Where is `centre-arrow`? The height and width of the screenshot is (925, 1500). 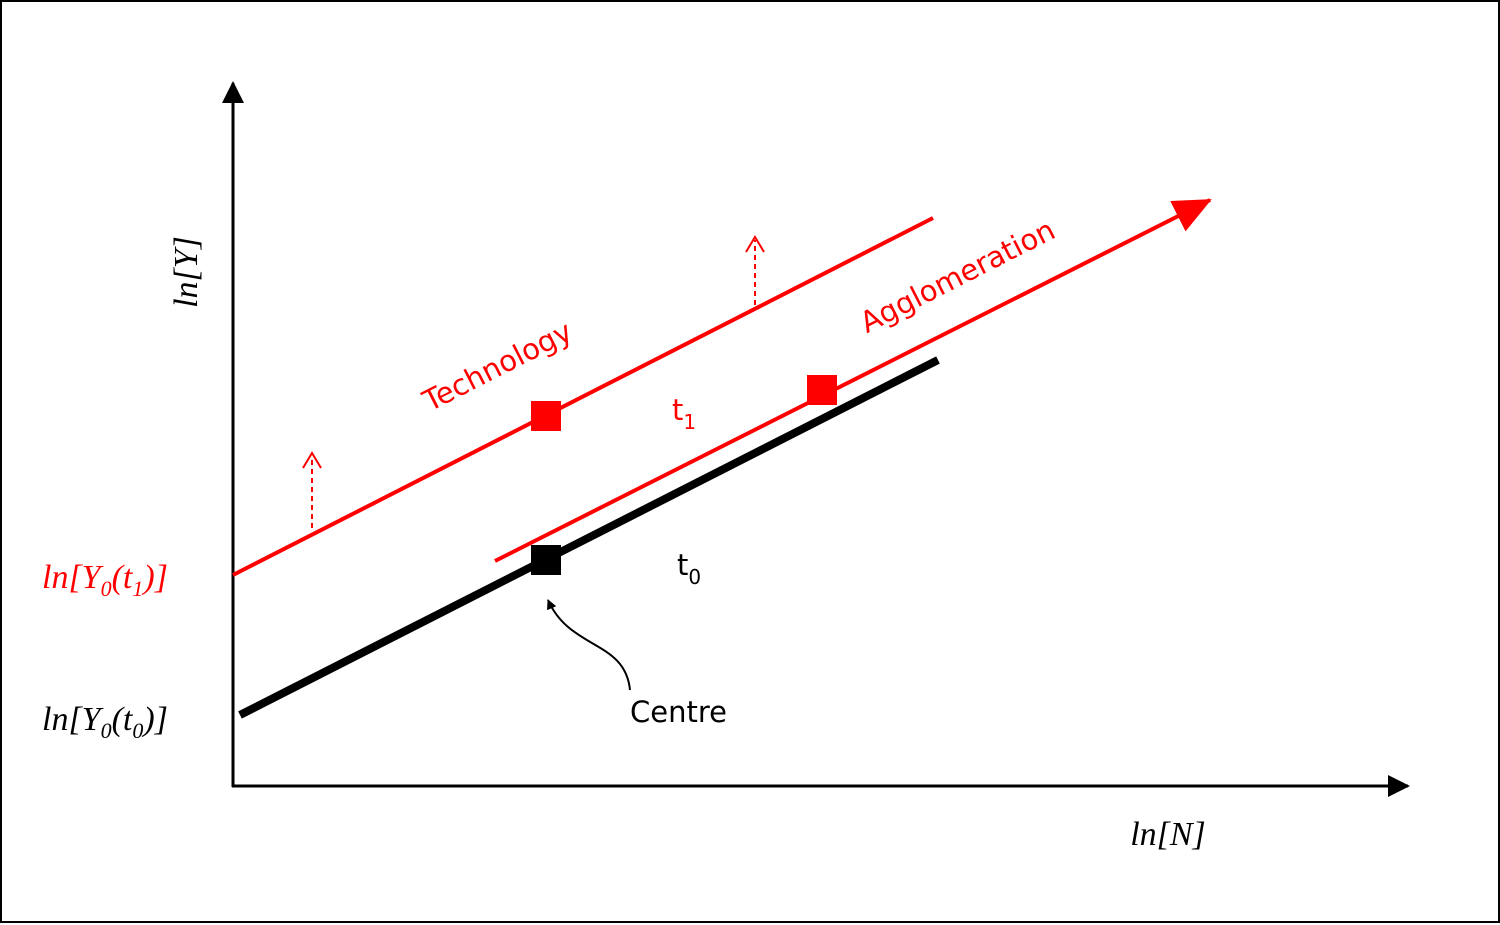 centre-arrow is located at coordinates (589, 645).